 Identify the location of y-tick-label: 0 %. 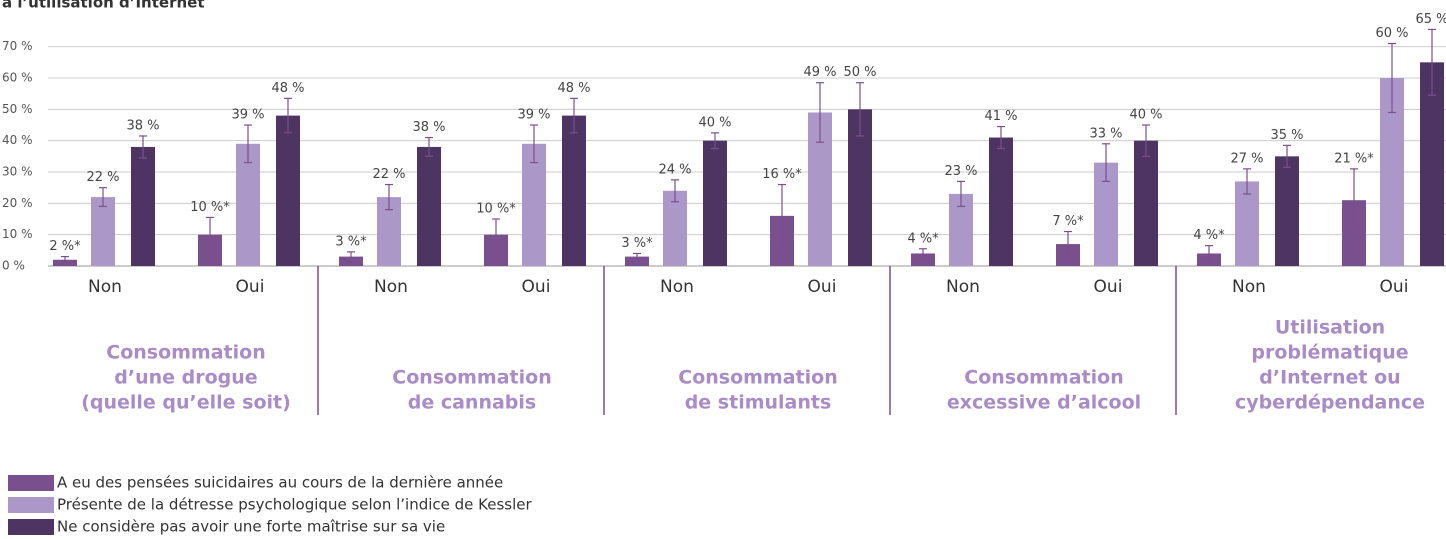
(13, 266).